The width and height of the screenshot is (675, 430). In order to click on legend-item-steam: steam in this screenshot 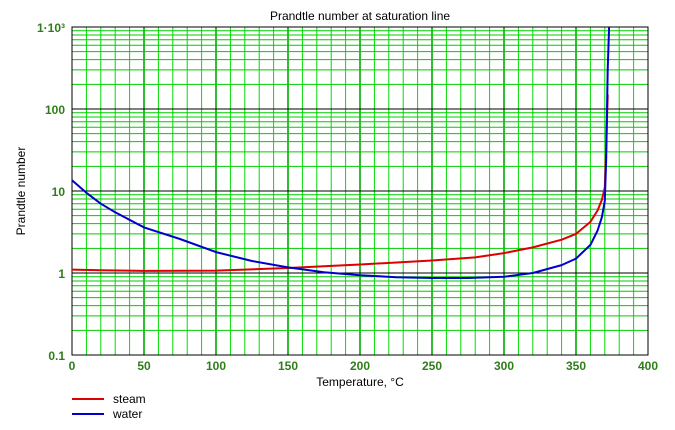, I will do `click(109, 399)`.